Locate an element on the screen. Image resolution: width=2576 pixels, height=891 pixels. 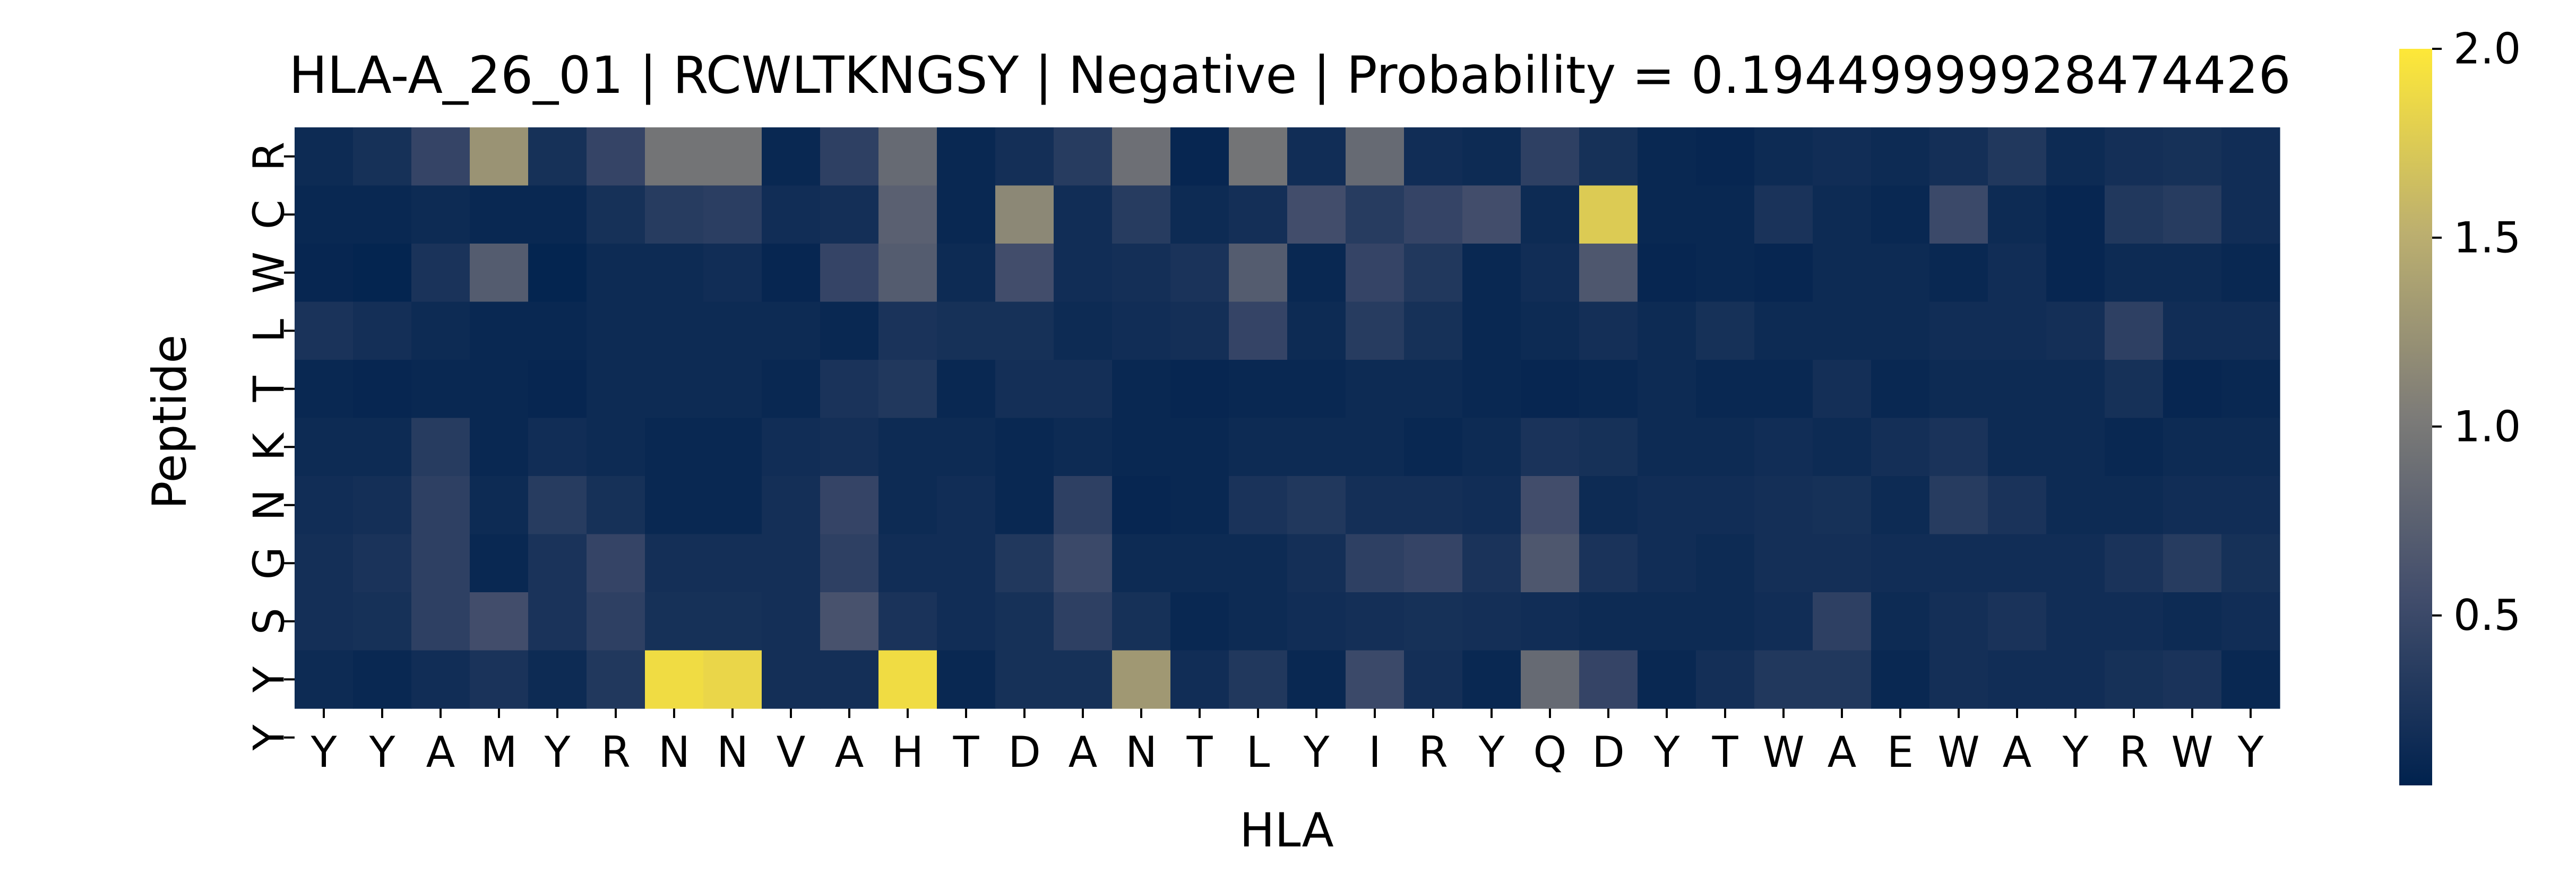
x-tick-label: R is located at coordinates (2134, 752).